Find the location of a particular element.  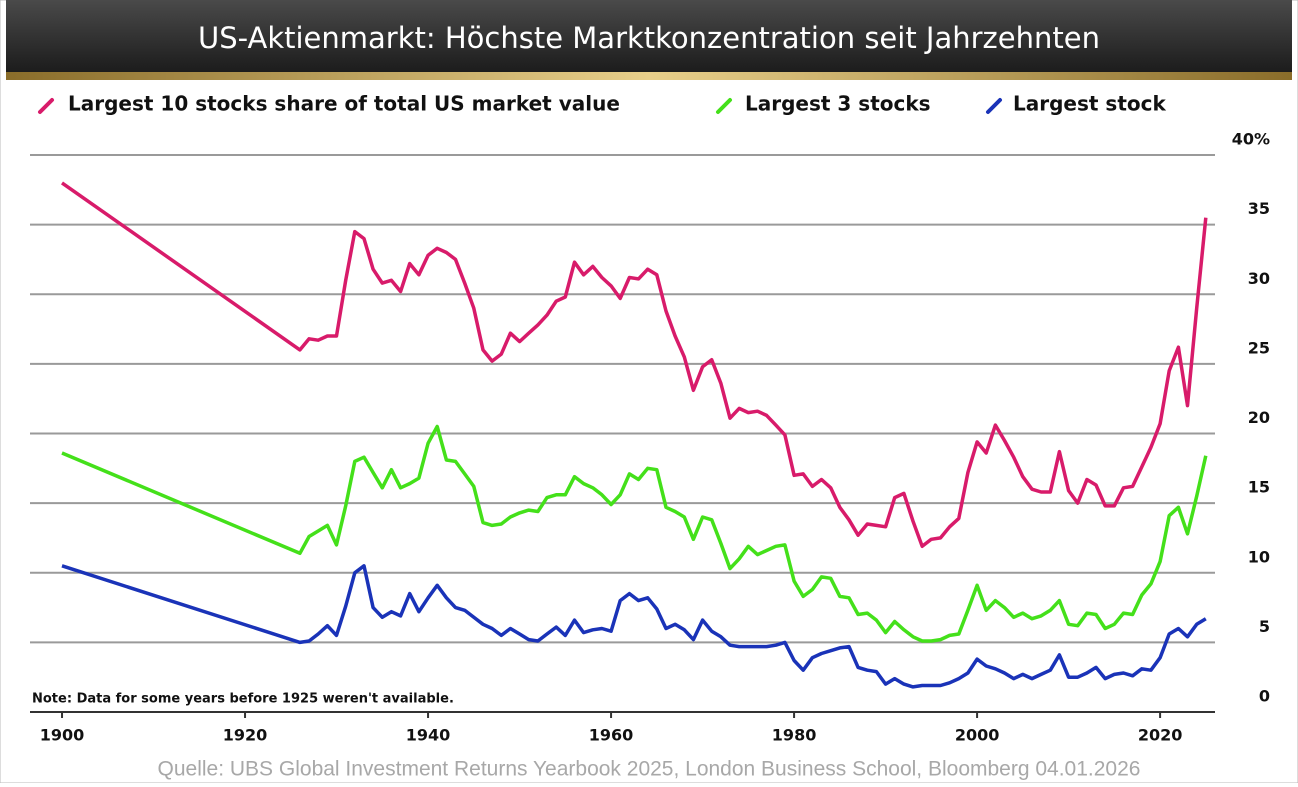

x-tick-label: 1900 is located at coordinates (62, 735).